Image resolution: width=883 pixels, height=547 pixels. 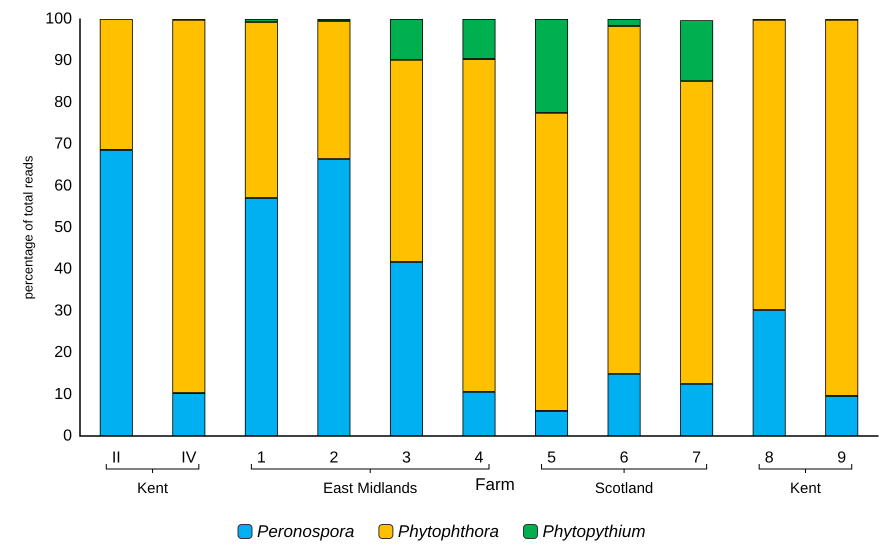 What do you see at coordinates (28, 227) in the screenshot?
I see `y-axis-title: percentage of total reads` at bounding box center [28, 227].